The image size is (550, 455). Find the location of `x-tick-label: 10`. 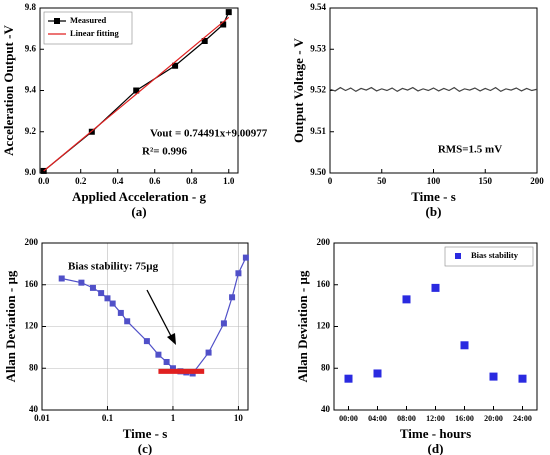

x-tick-label: 10 is located at coordinates (239, 418).